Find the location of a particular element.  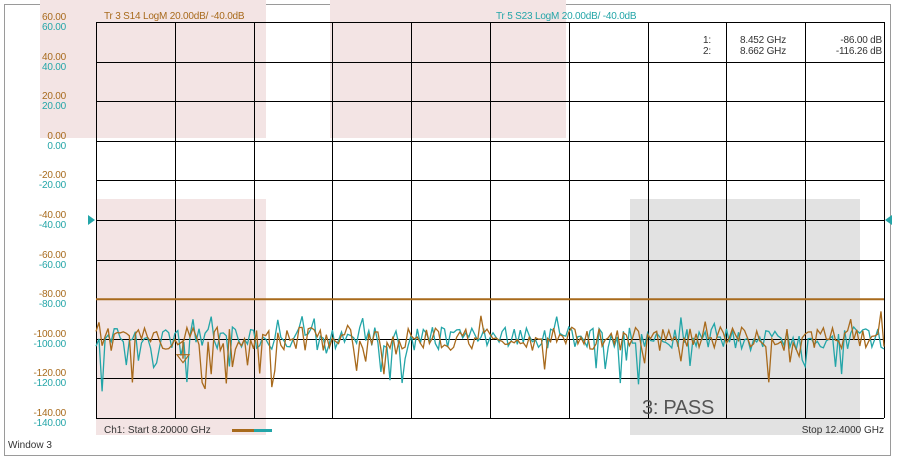

y-tick-teal: -100.00 is located at coordinates (49, 344).